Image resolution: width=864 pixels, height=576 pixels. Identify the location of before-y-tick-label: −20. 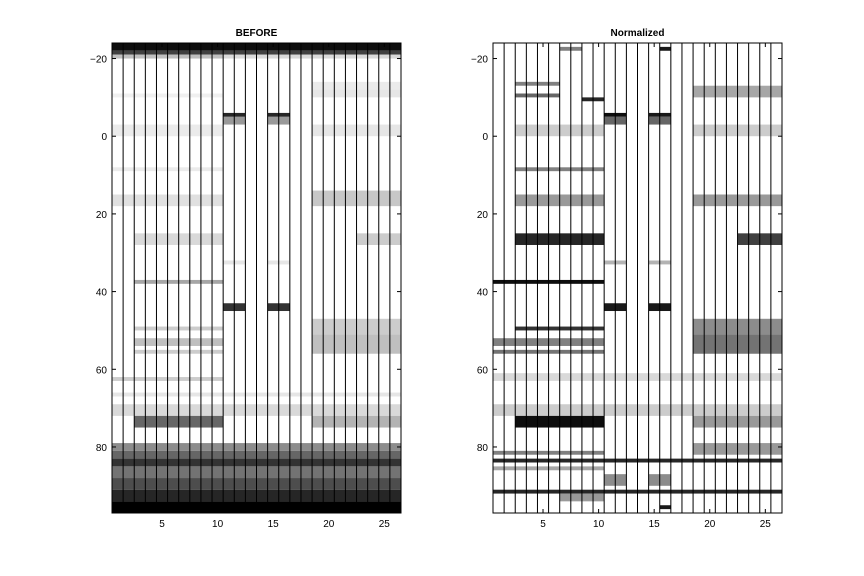
(98, 60).